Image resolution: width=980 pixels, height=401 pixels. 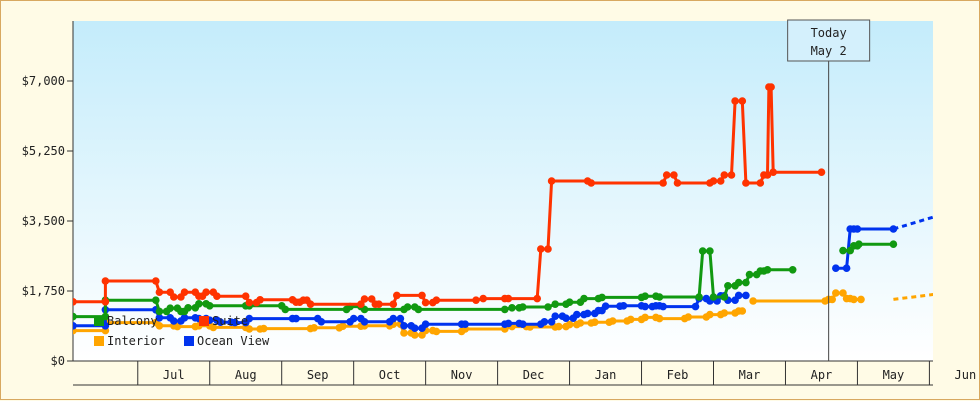 What do you see at coordinates (894, 375) in the screenshot?
I see `month-label: May` at bounding box center [894, 375].